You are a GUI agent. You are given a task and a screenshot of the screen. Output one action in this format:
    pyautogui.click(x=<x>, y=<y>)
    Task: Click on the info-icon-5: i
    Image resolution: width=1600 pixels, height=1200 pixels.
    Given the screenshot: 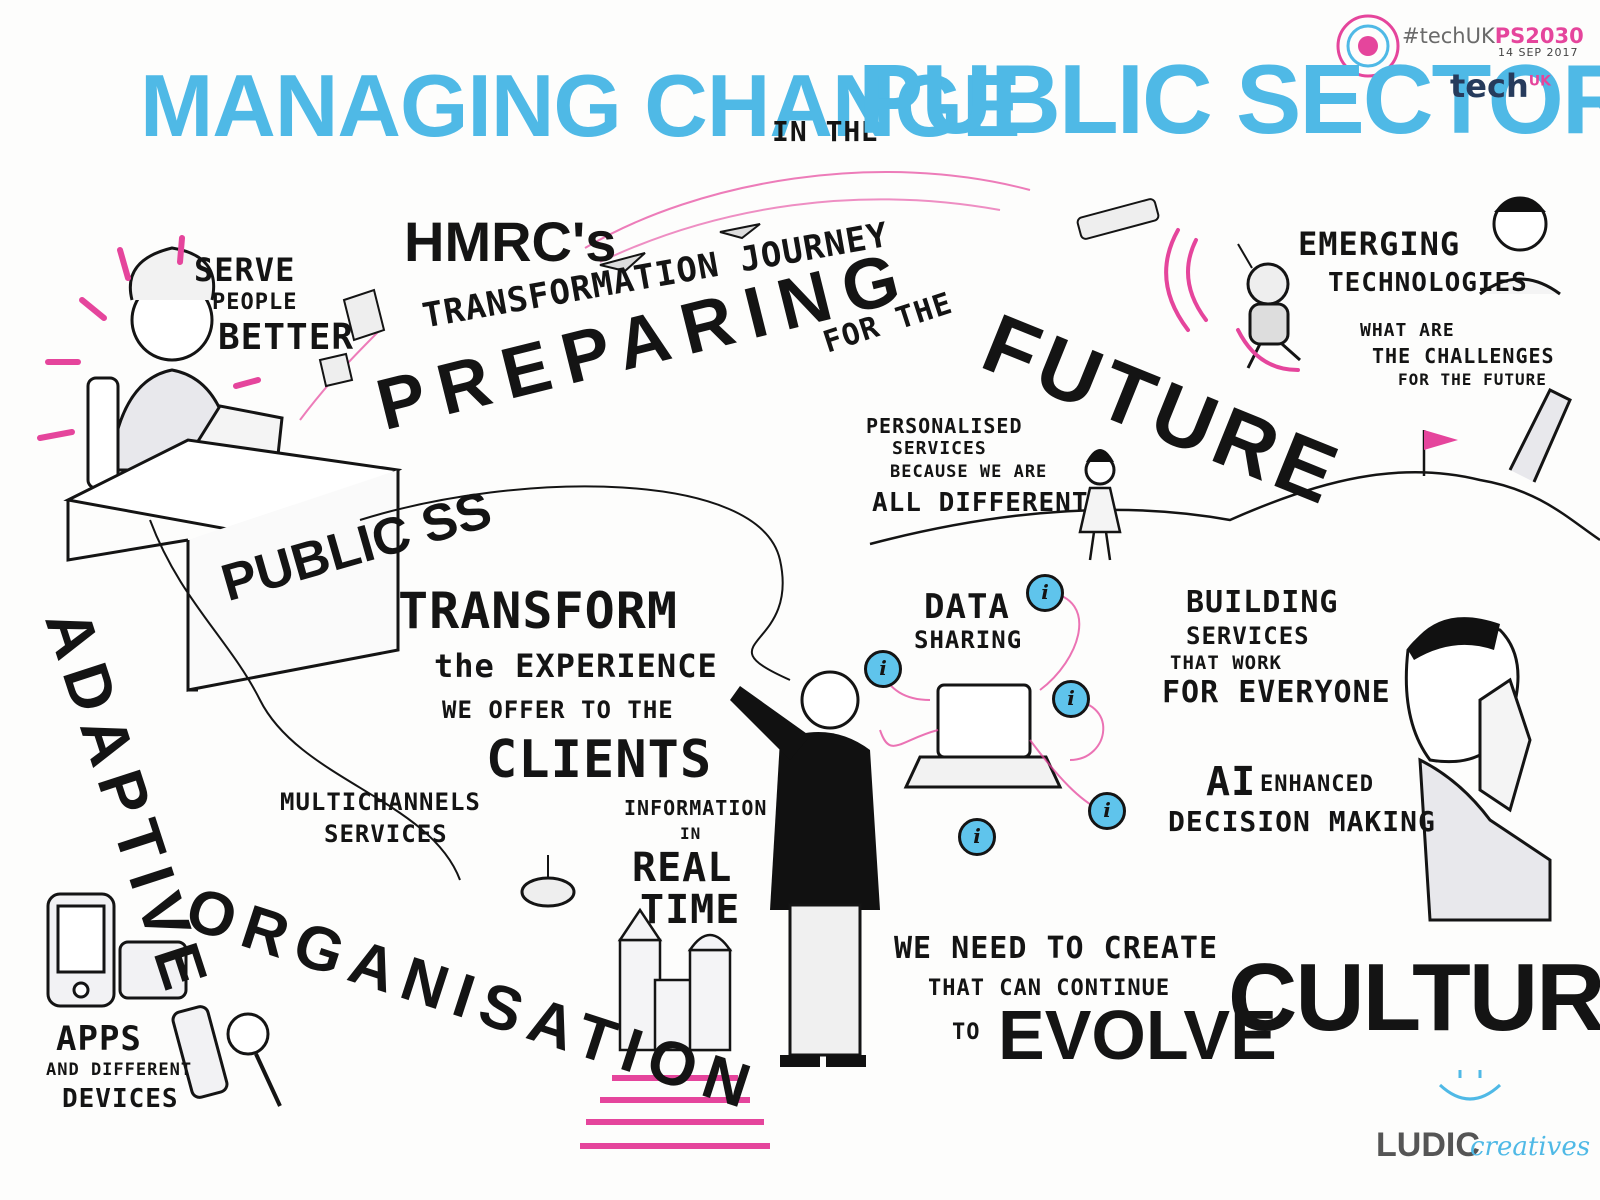 What is the action you would take?
    pyautogui.click(x=977, y=837)
    